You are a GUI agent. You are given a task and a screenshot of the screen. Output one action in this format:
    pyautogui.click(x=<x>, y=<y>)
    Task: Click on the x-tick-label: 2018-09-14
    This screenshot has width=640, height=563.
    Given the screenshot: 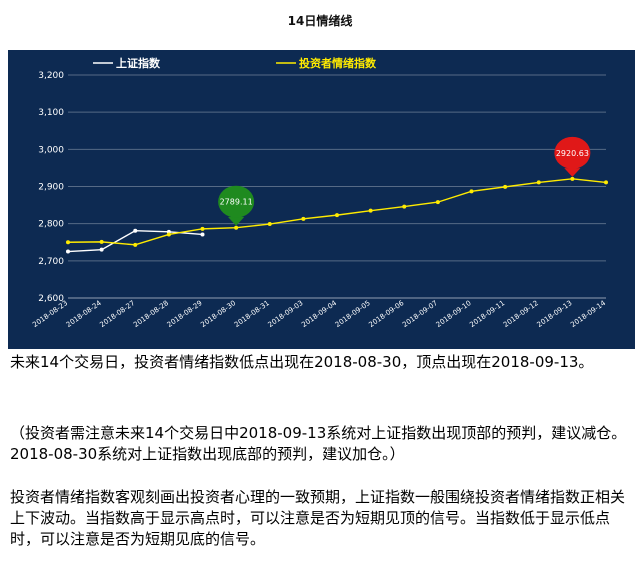 What is the action you would take?
    pyautogui.click(x=588, y=314)
    